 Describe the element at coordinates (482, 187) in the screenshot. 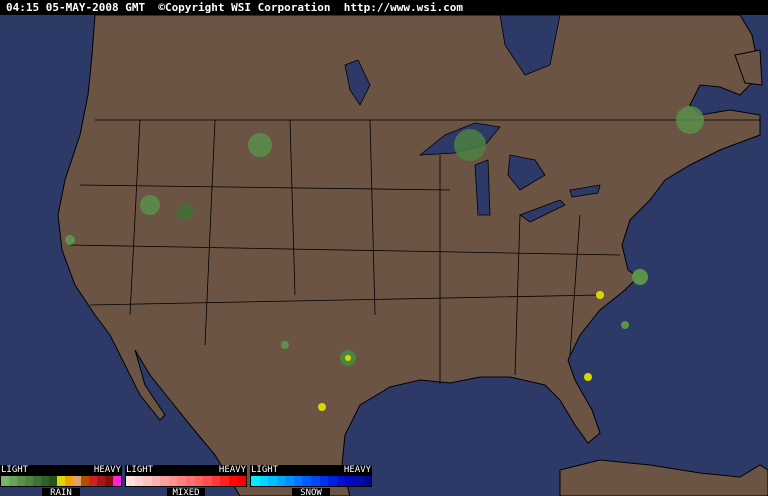

I see `lake-michigan` at that location.